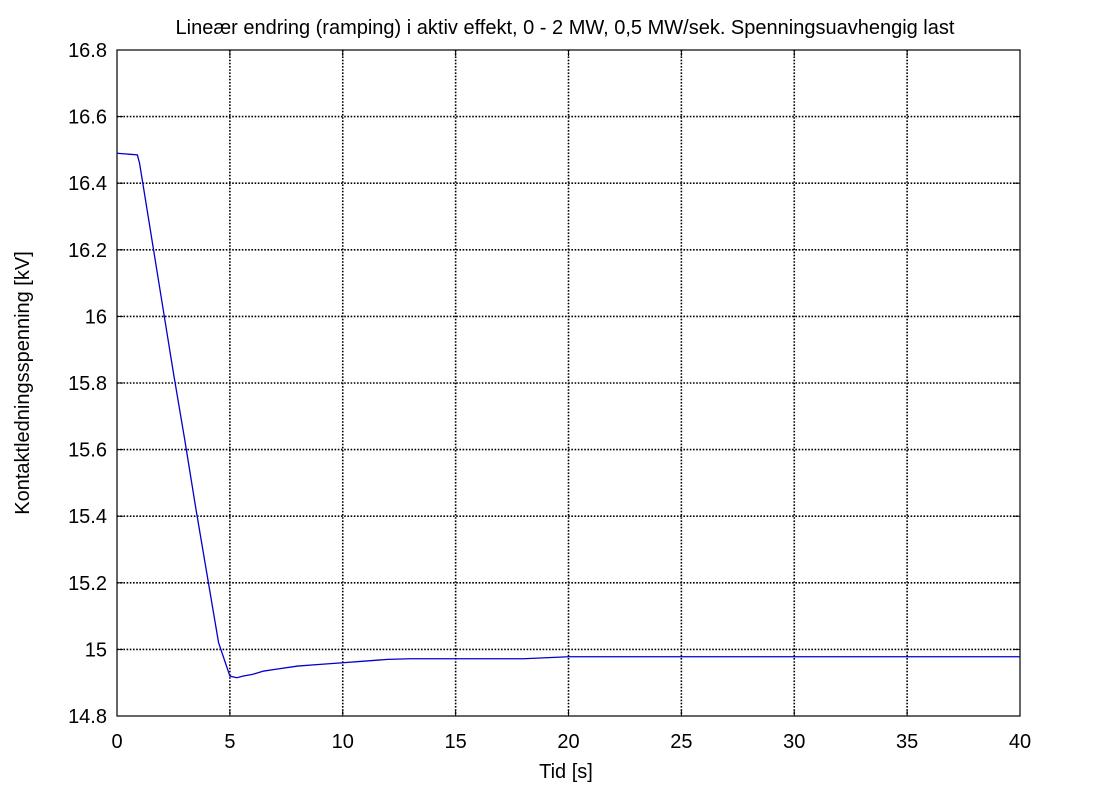  I want to click on y-tick-label: 15.8, so click(87, 384).